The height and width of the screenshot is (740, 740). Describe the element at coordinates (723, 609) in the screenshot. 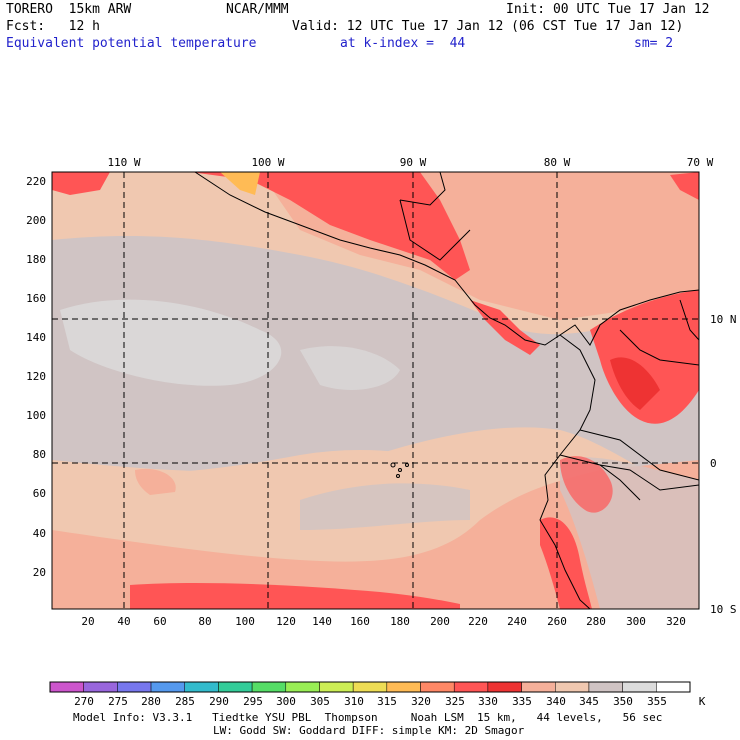

I see `lat-label: 10 S` at that location.